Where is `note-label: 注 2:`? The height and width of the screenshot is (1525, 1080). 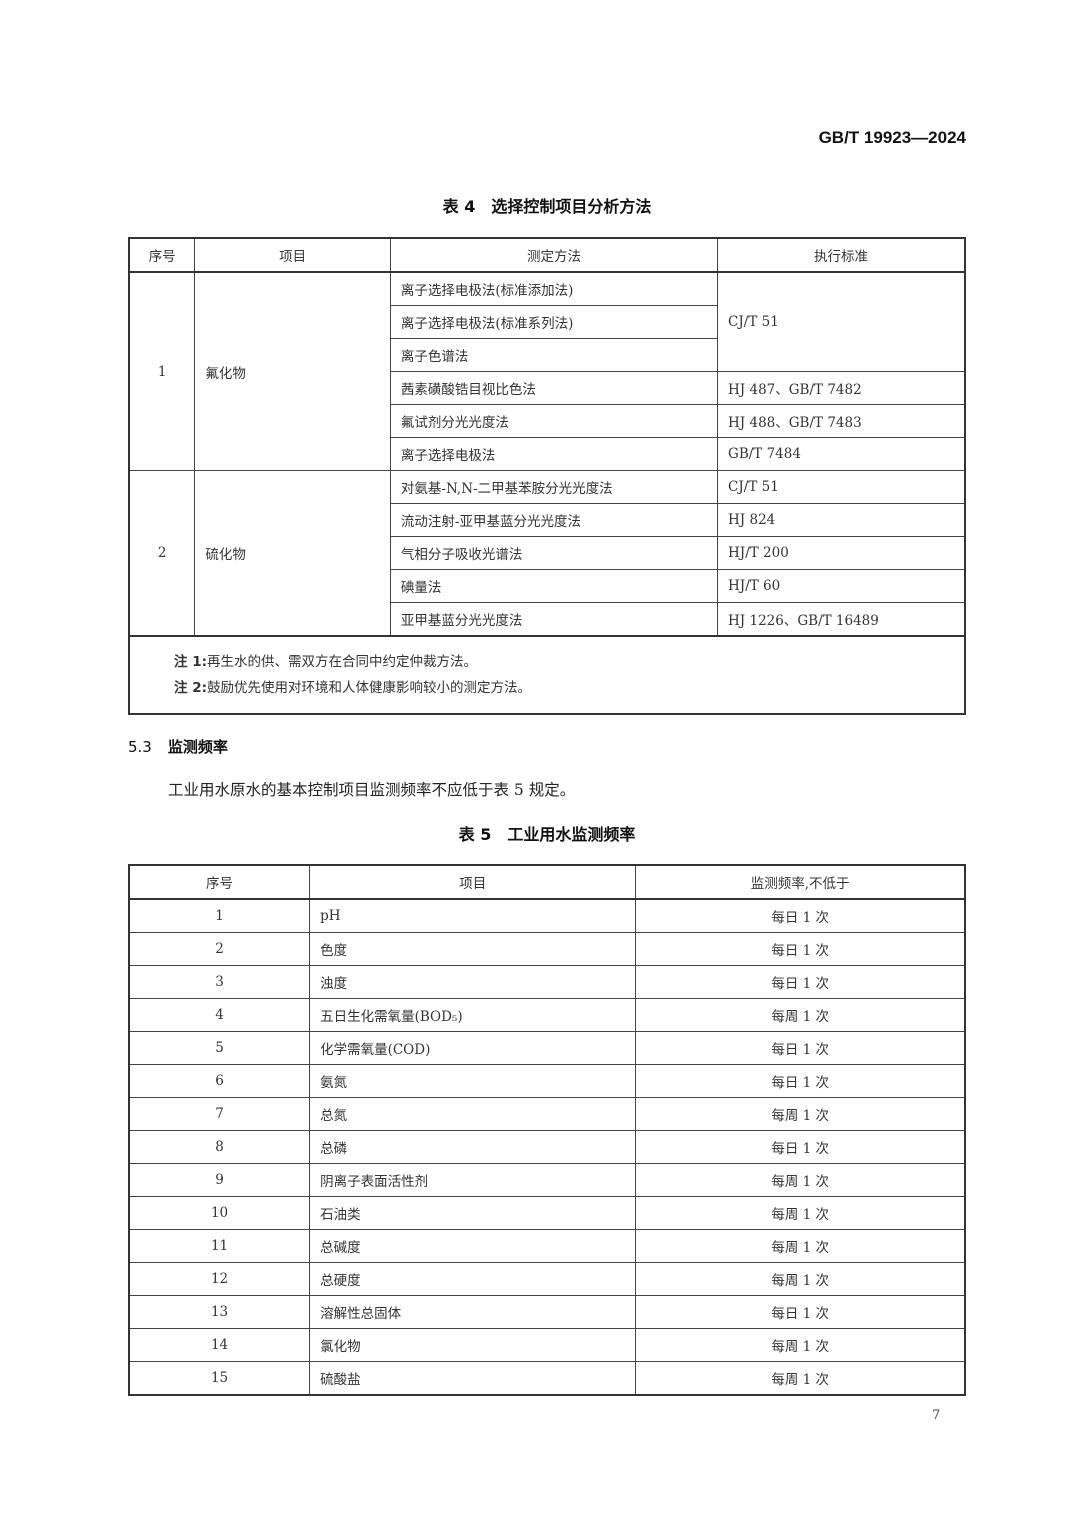 note-label: 注 2: is located at coordinates (190, 688).